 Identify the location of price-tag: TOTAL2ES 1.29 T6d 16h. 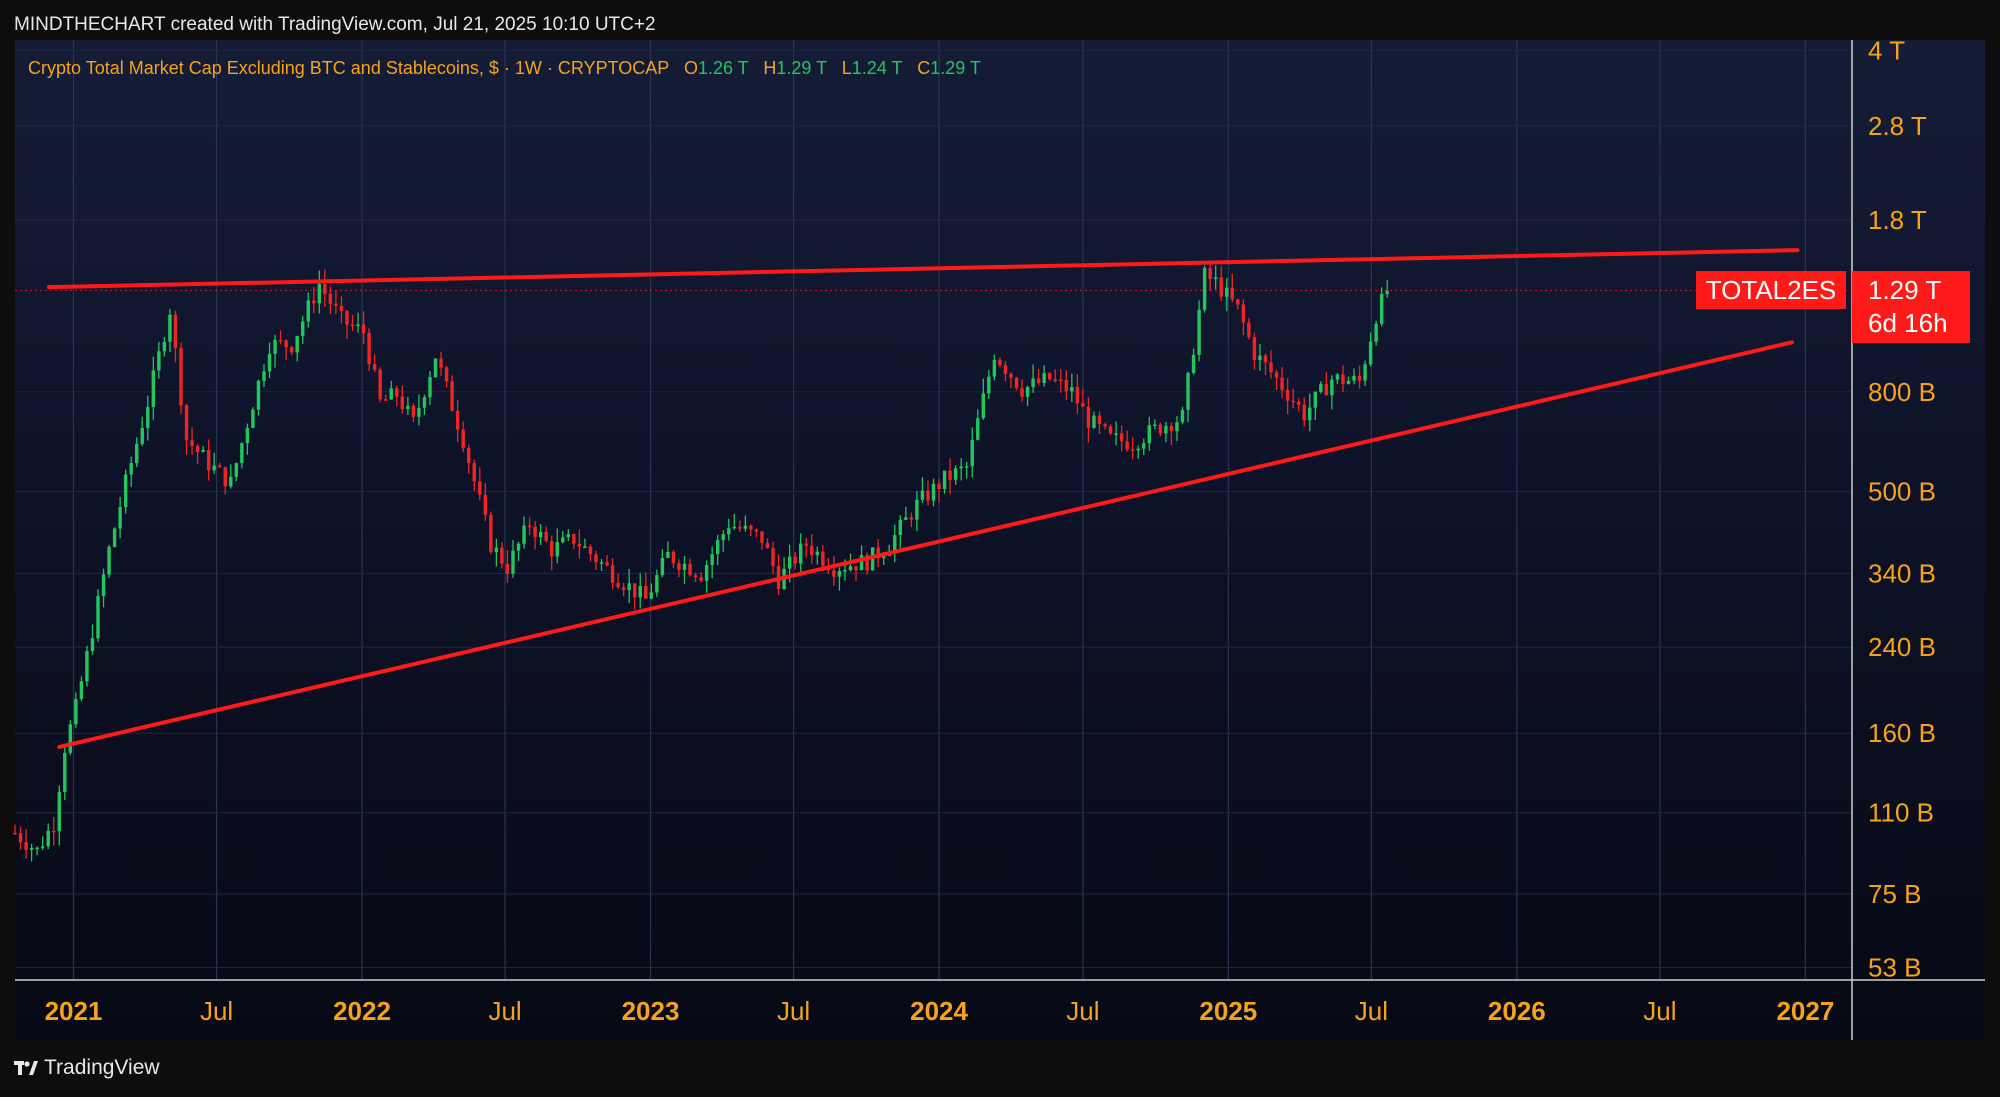
(1833, 307).